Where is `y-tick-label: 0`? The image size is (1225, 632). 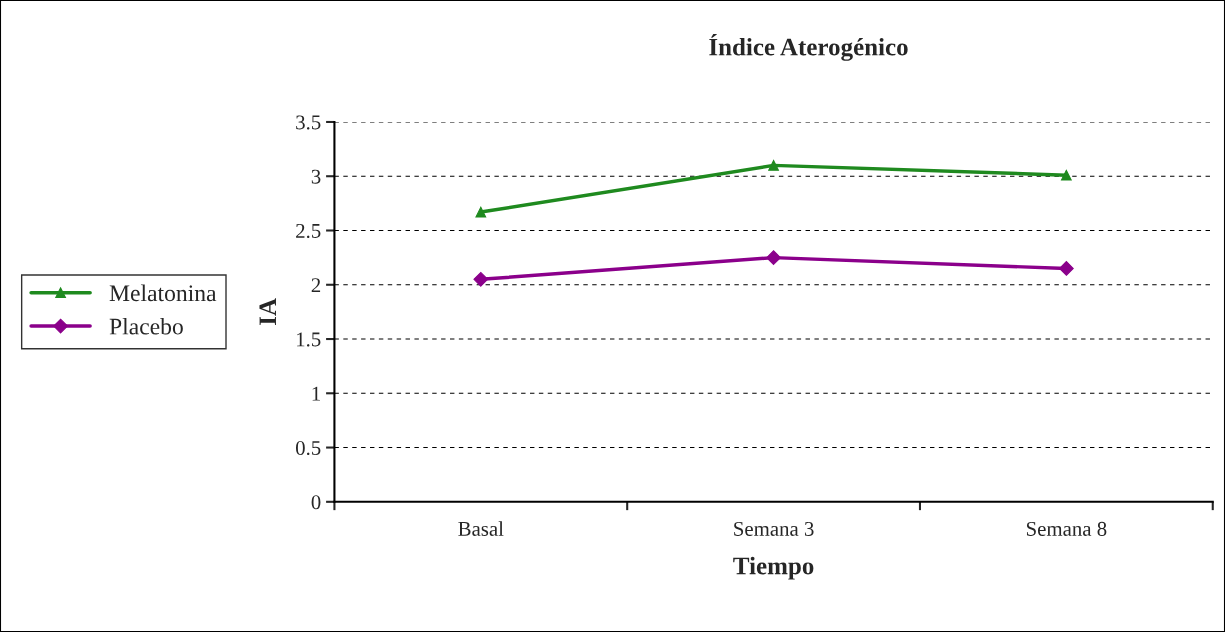
y-tick-label: 0 is located at coordinates (316, 502).